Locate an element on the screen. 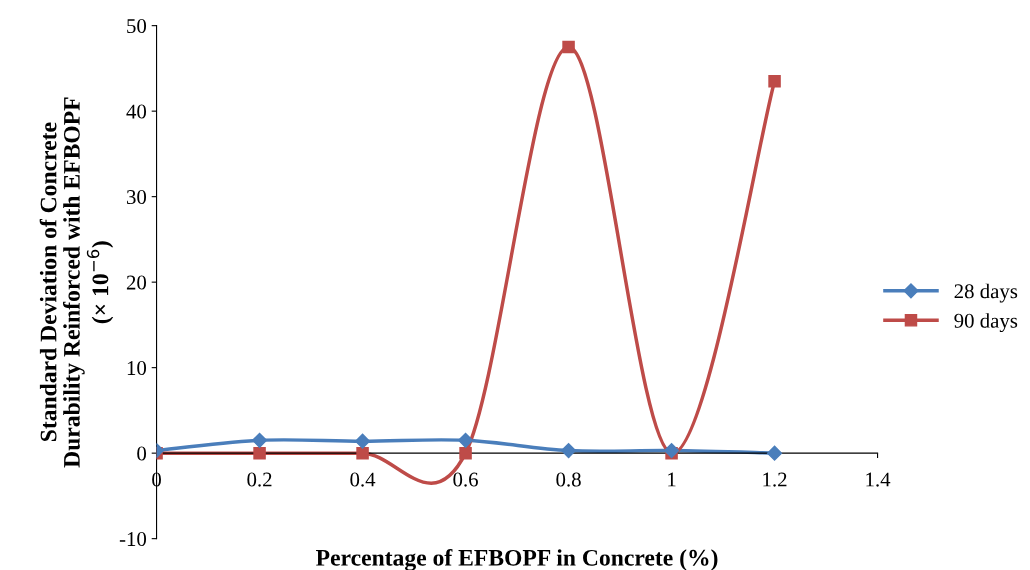 This screenshot has height=570, width=1030. y-tick-label: 0 is located at coordinates (142, 453).